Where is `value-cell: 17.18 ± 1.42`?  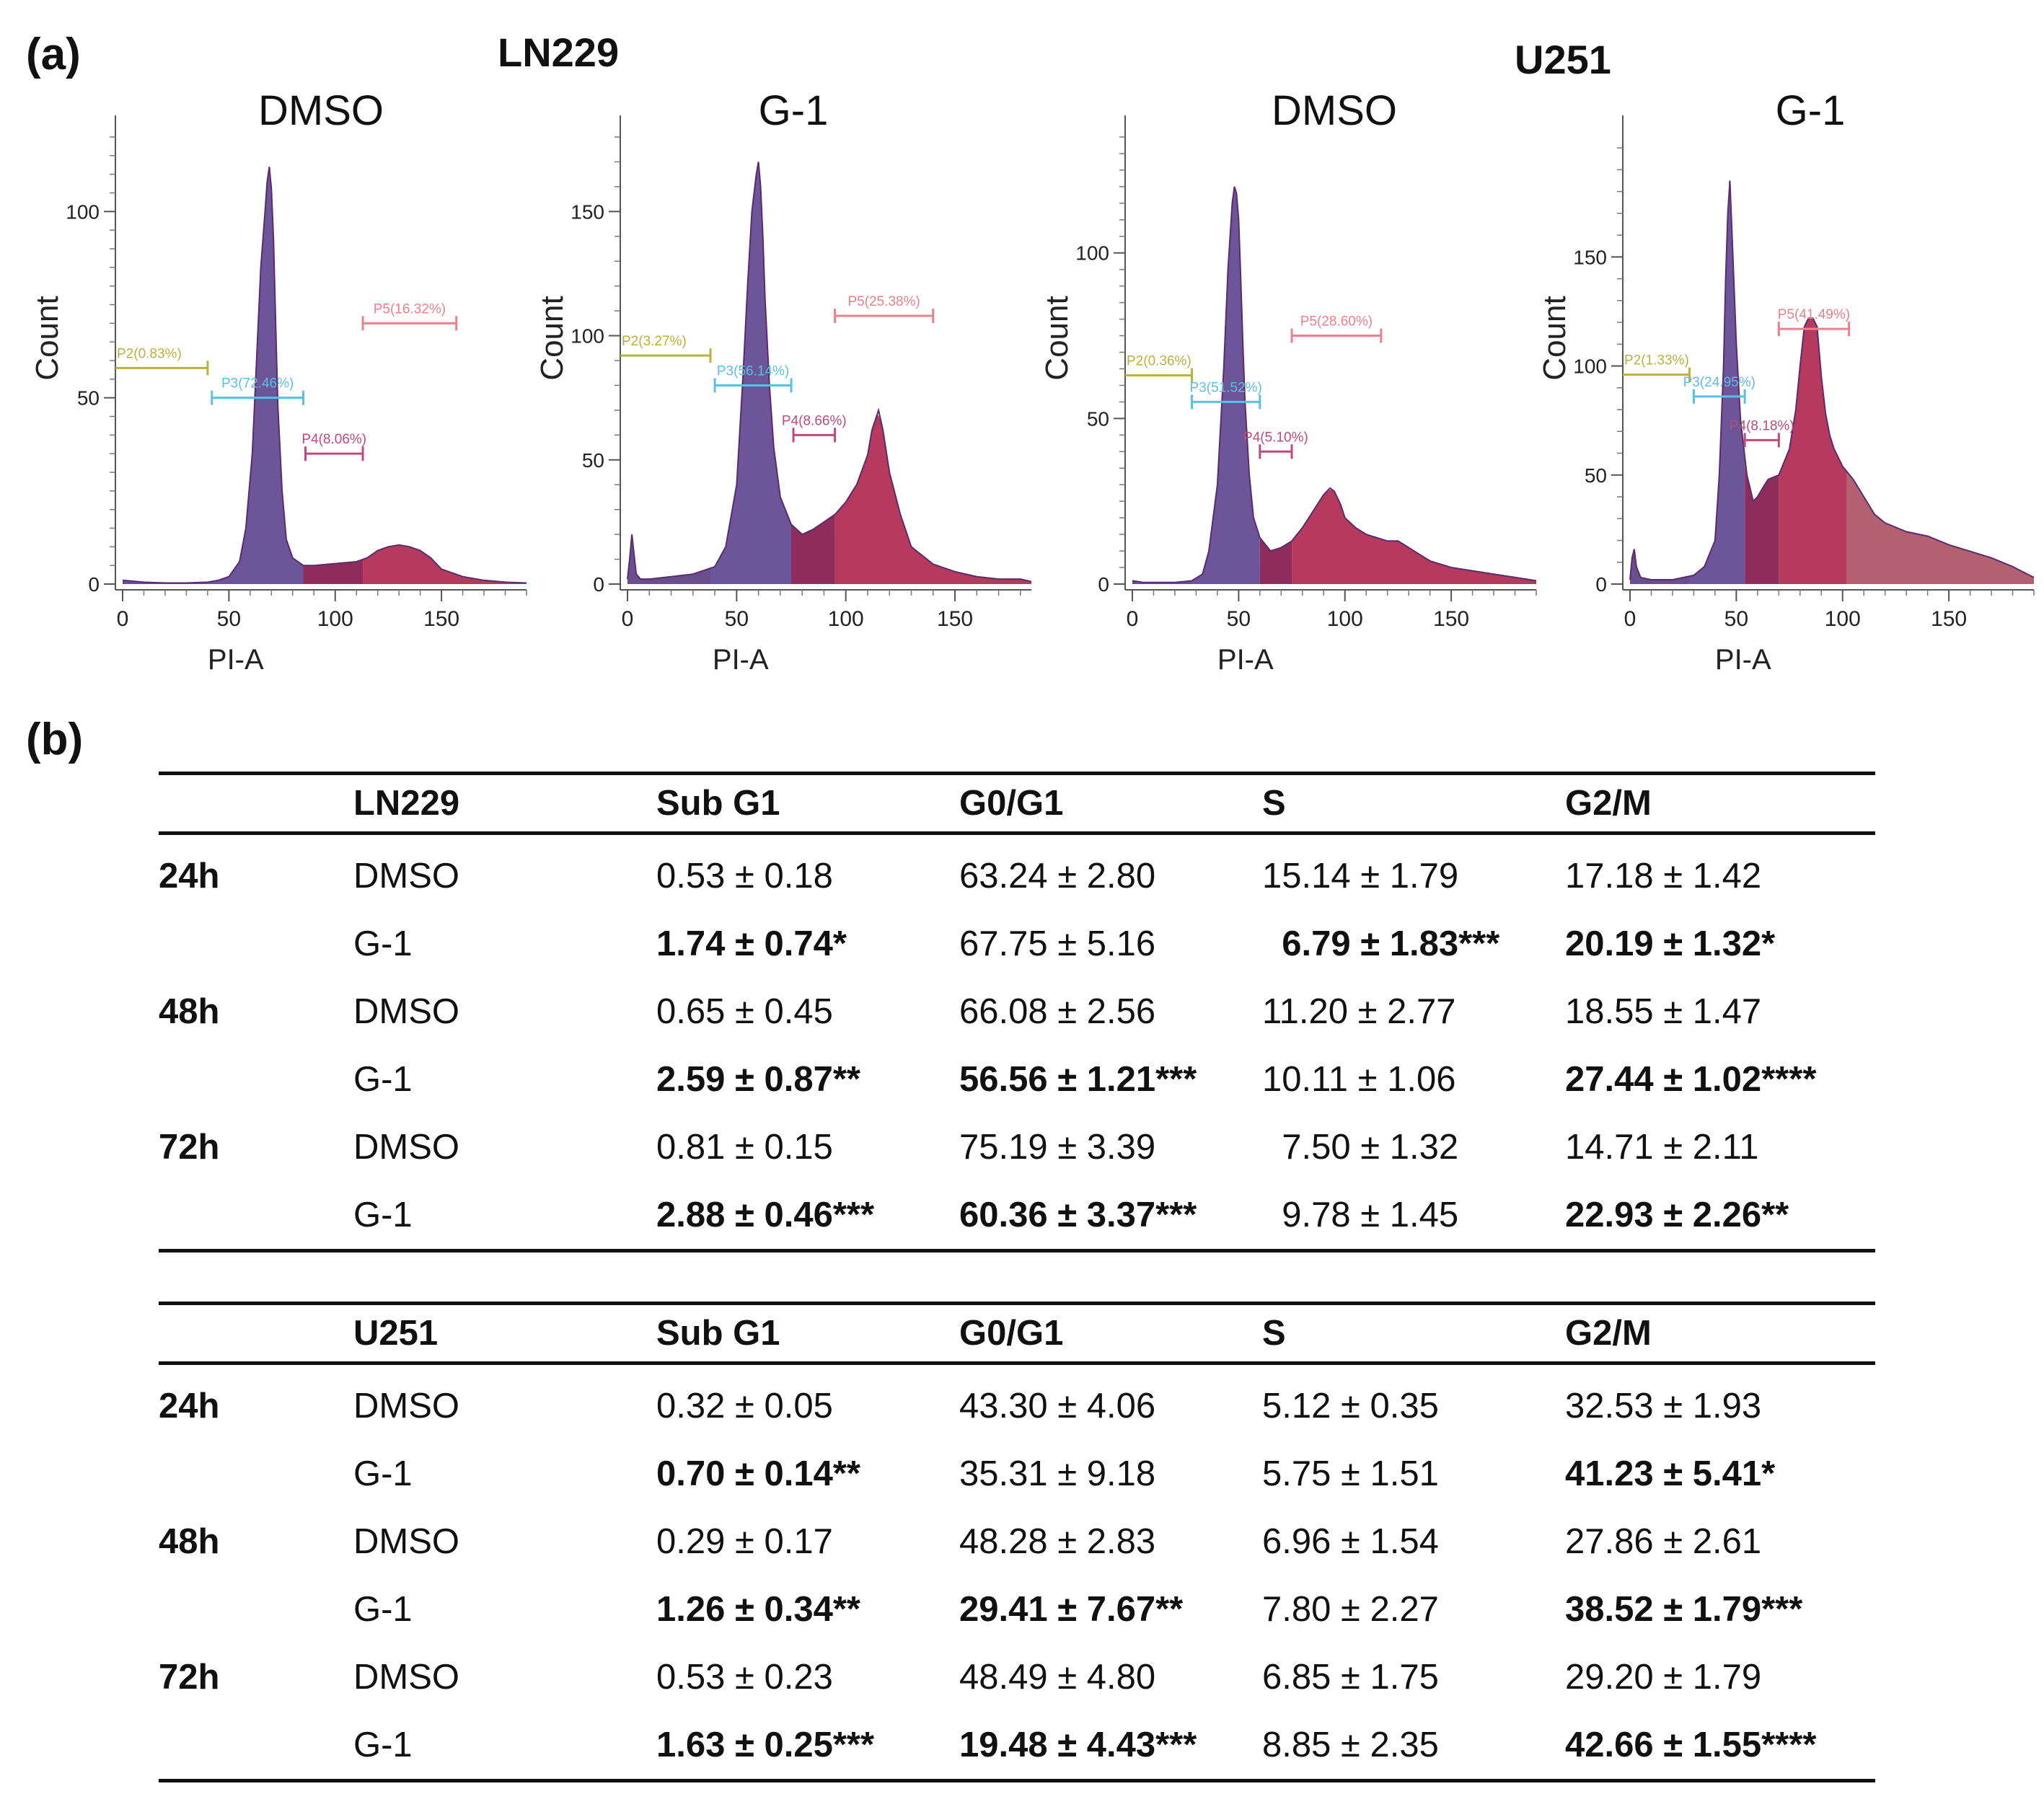
value-cell: 17.18 ± 1.42 is located at coordinates (1663, 876).